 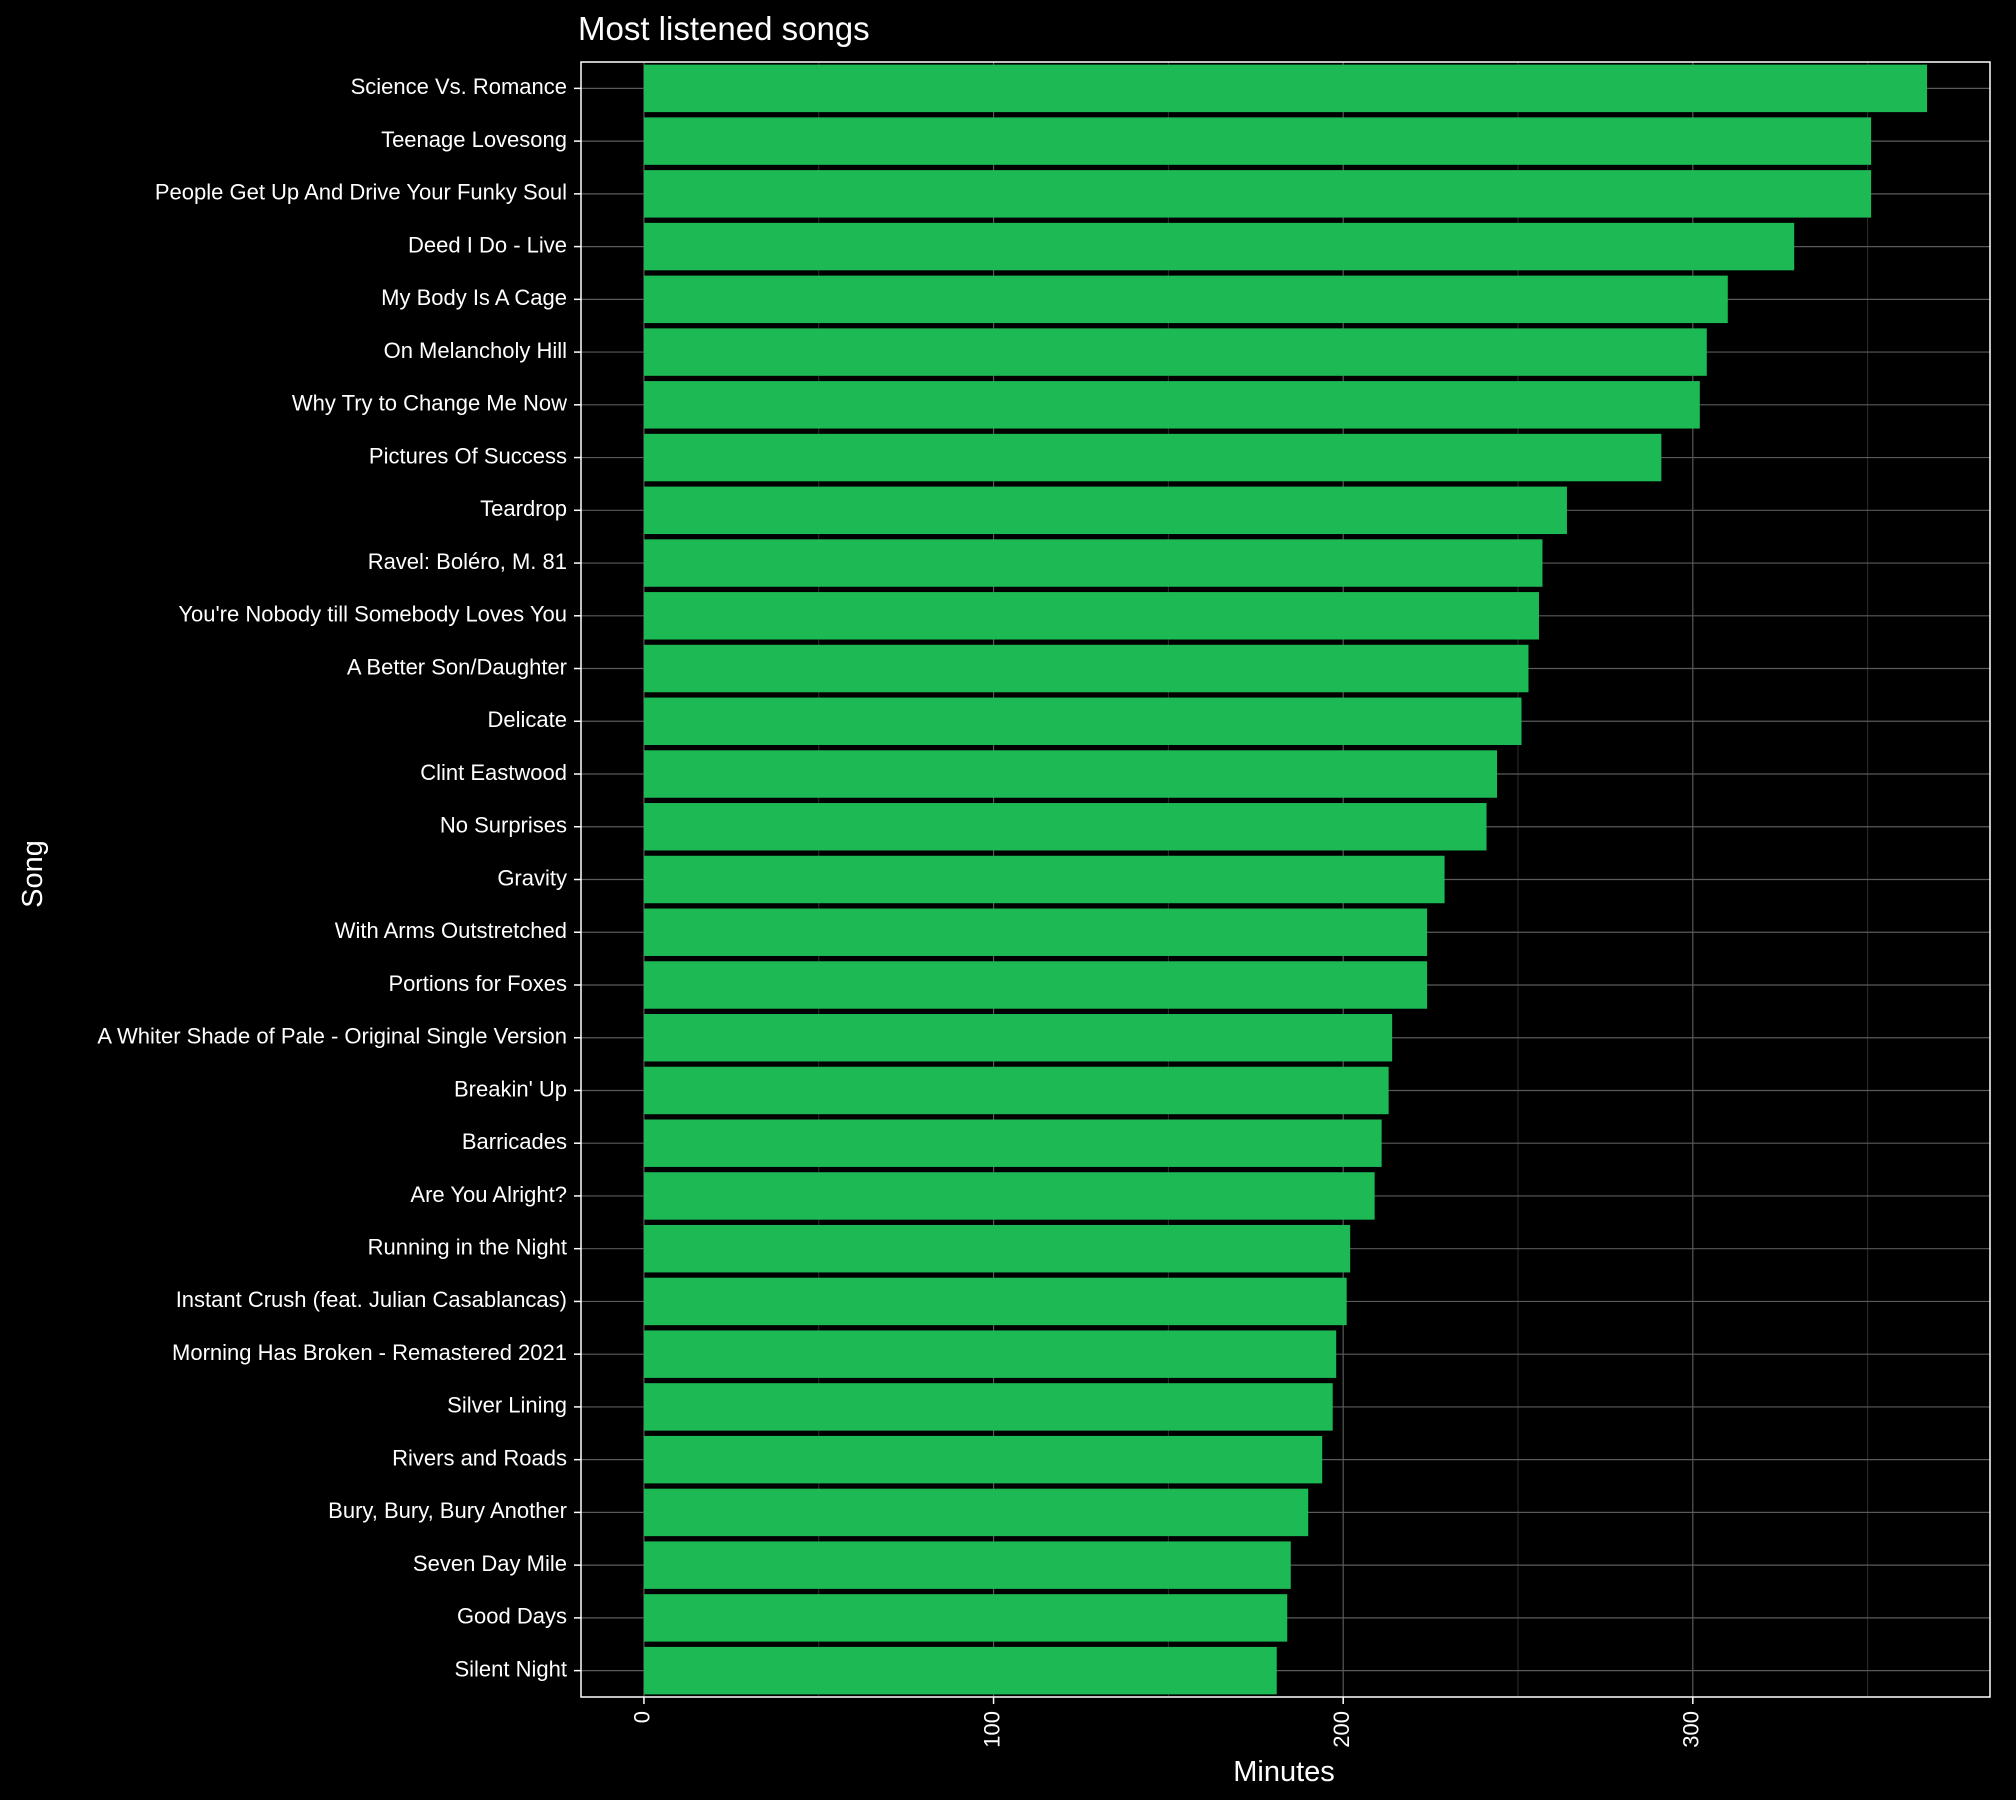 I want to click on y-tick-label: Silent Night, so click(x=510, y=1668).